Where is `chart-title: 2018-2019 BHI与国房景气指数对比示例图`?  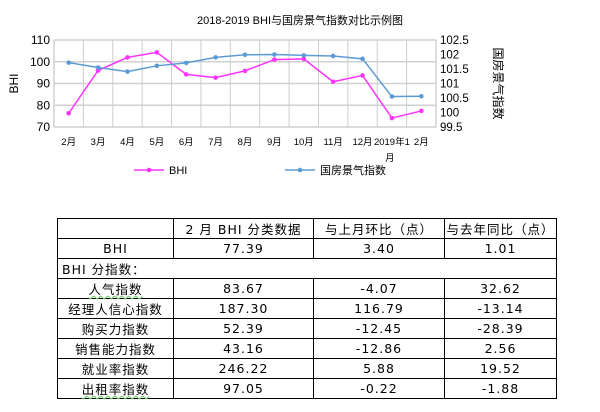
chart-title: 2018-2019 BHI与国房景气指数对比示例图 is located at coordinates (300, 20).